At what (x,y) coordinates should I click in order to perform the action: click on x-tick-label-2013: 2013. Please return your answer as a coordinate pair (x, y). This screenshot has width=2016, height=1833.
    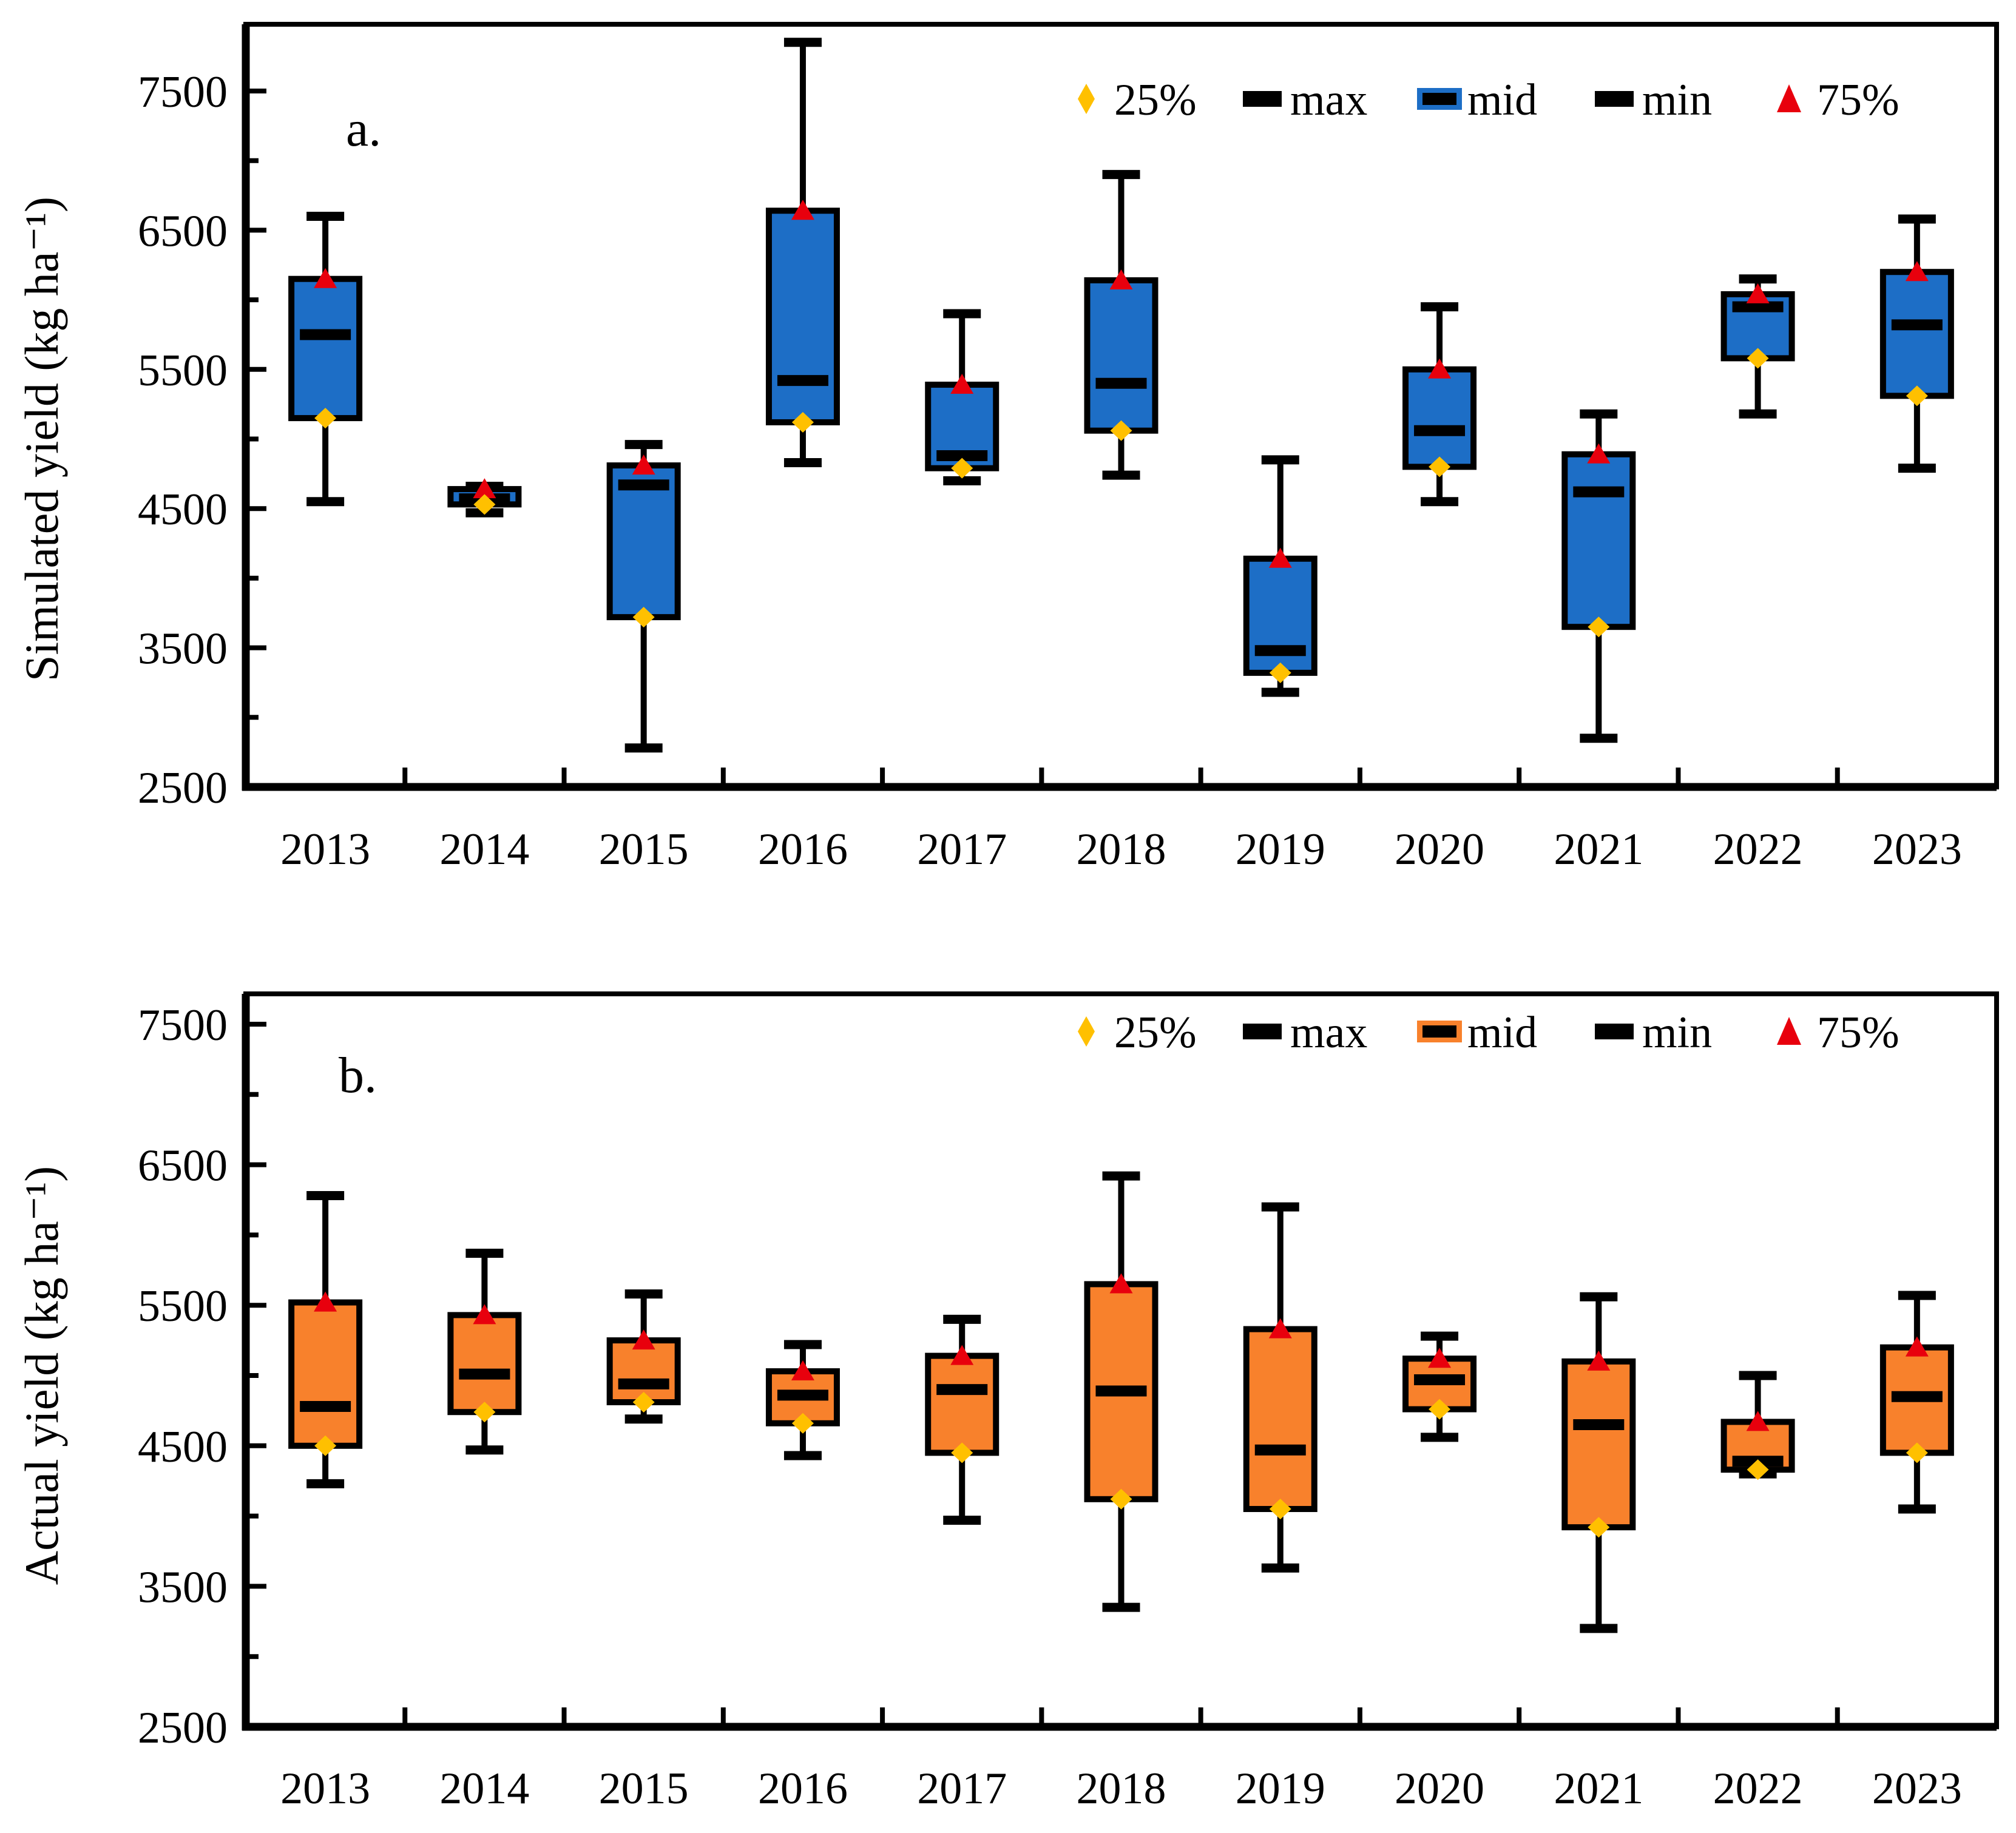
    Looking at the image, I should click on (325, 1789).